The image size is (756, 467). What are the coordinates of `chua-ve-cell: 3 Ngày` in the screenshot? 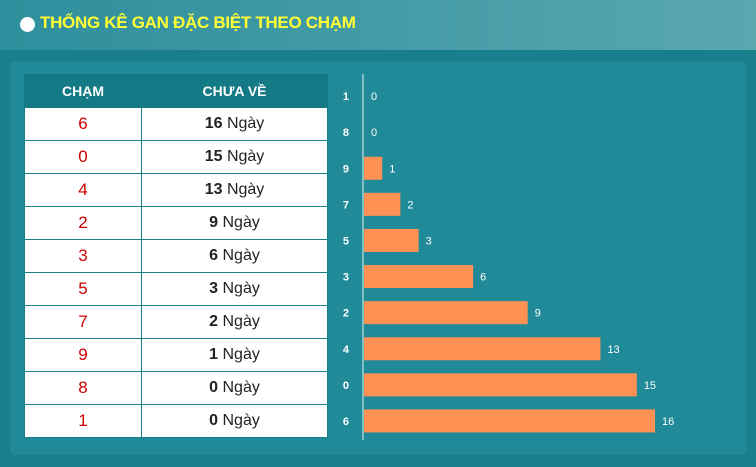 It's located at (234, 289).